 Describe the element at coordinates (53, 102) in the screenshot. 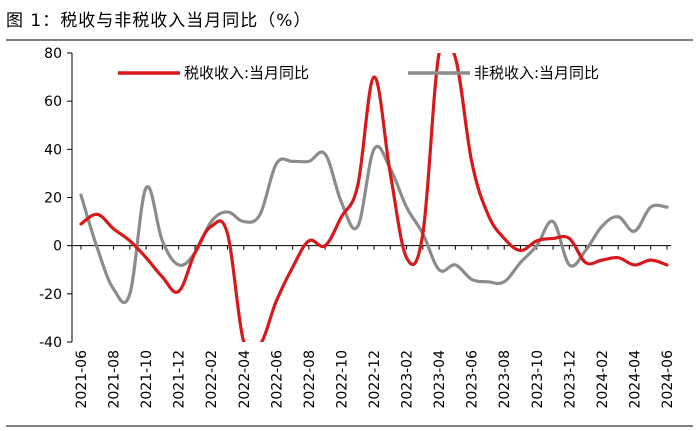

I see `y-tick-label: 60` at that location.